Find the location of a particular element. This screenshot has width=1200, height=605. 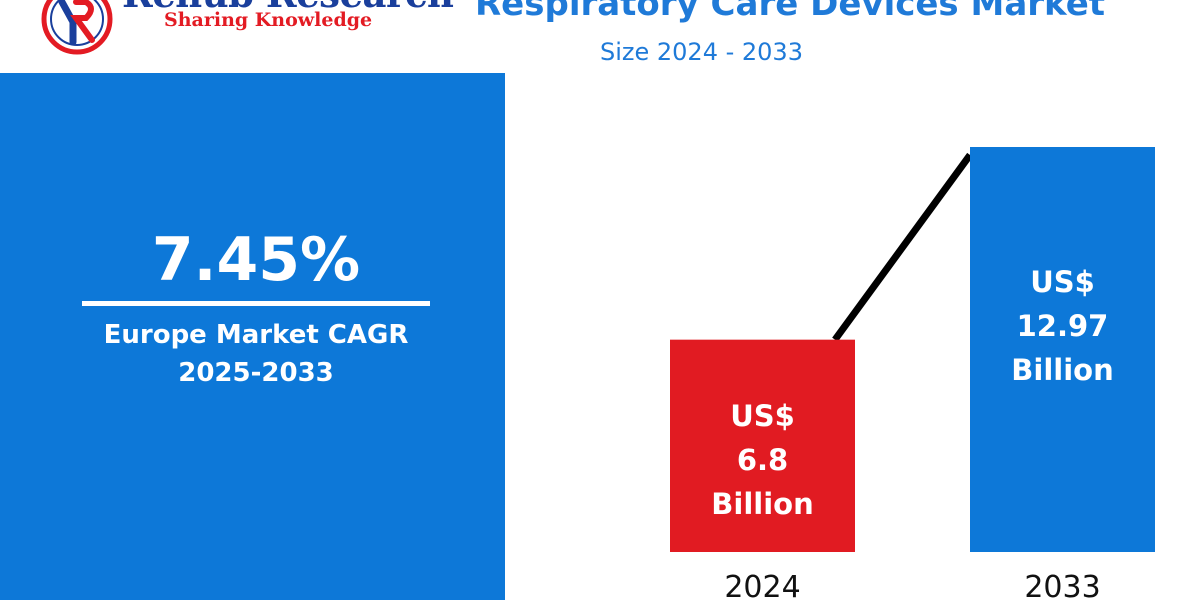

brand-logo: Renub Research Sharing Knowledge is located at coordinates (247, 28).